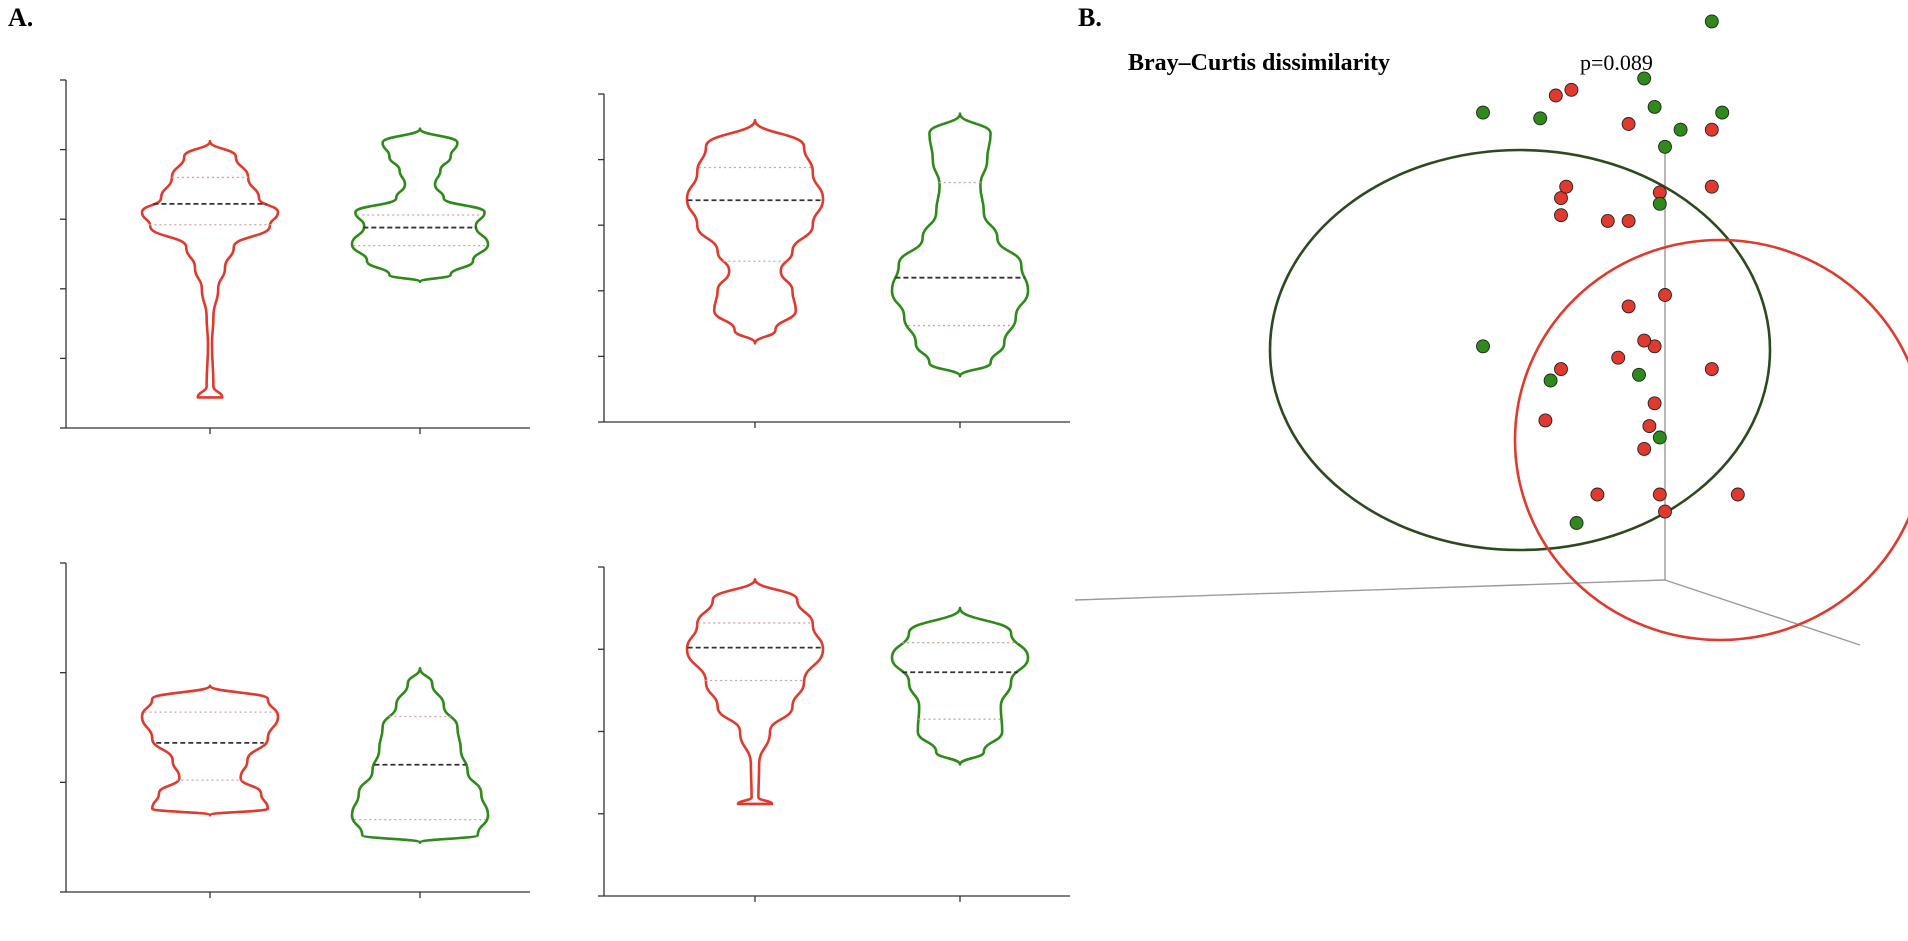 The image size is (1908, 941). I want to click on pielou-evenness-chart, so click(295, 256).